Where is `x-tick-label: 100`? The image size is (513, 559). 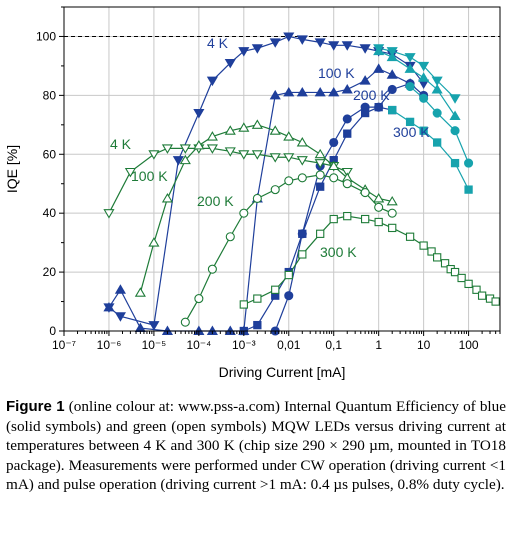
x-tick-label: 100 is located at coordinates (469, 345).